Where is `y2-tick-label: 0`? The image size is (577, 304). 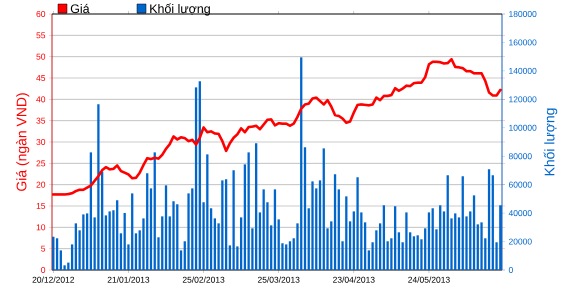
y2-tick-label: 0 is located at coordinates (510, 270).